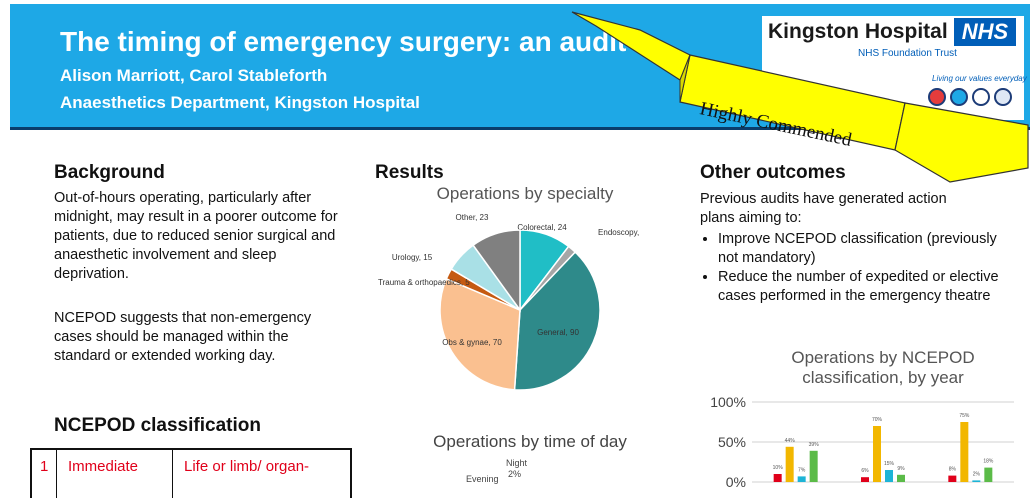  Describe the element at coordinates (907, 53) in the screenshot. I see `logo-trust-name: NHS Foundation Trust` at that location.